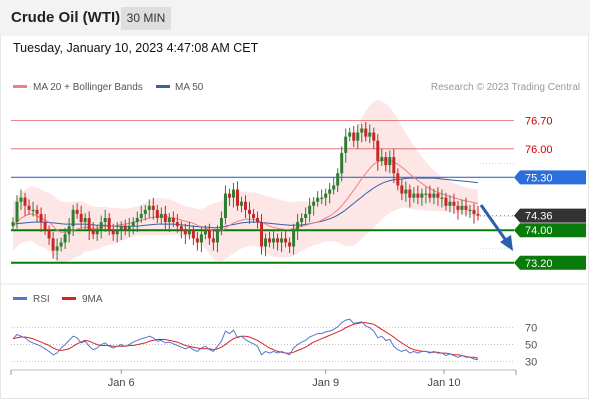 This screenshot has height=400, width=590. What do you see at coordinates (69, 298) in the screenshot?
I see `rsi-ma-legend-swatch` at bounding box center [69, 298].